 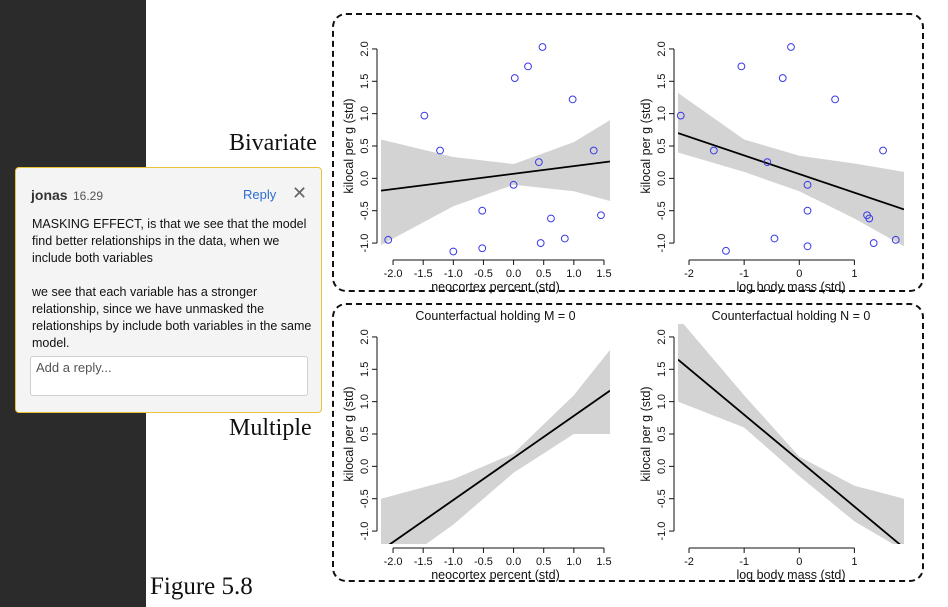 What do you see at coordinates (88, 196) in the screenshot?
I see `comment-timestamp: 16.29` at bounding box center [88, 196].